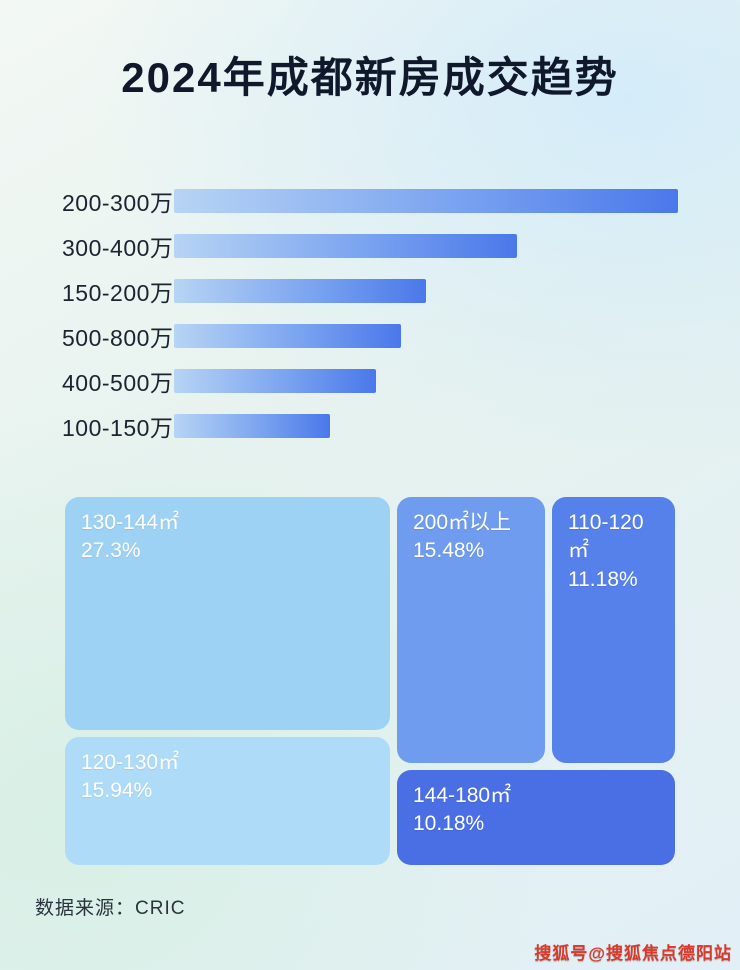  What do you see at coordinates (118, 427) in the screenshot?
I see `bar-category-label: 100-150万` at bounding box center [118, 427].